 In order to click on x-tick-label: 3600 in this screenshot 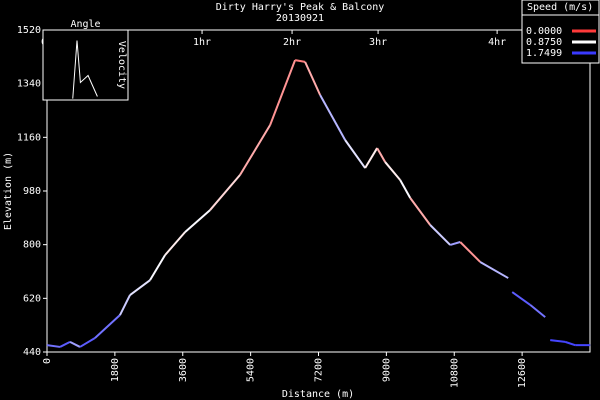, I will do `click(183, 370)`.